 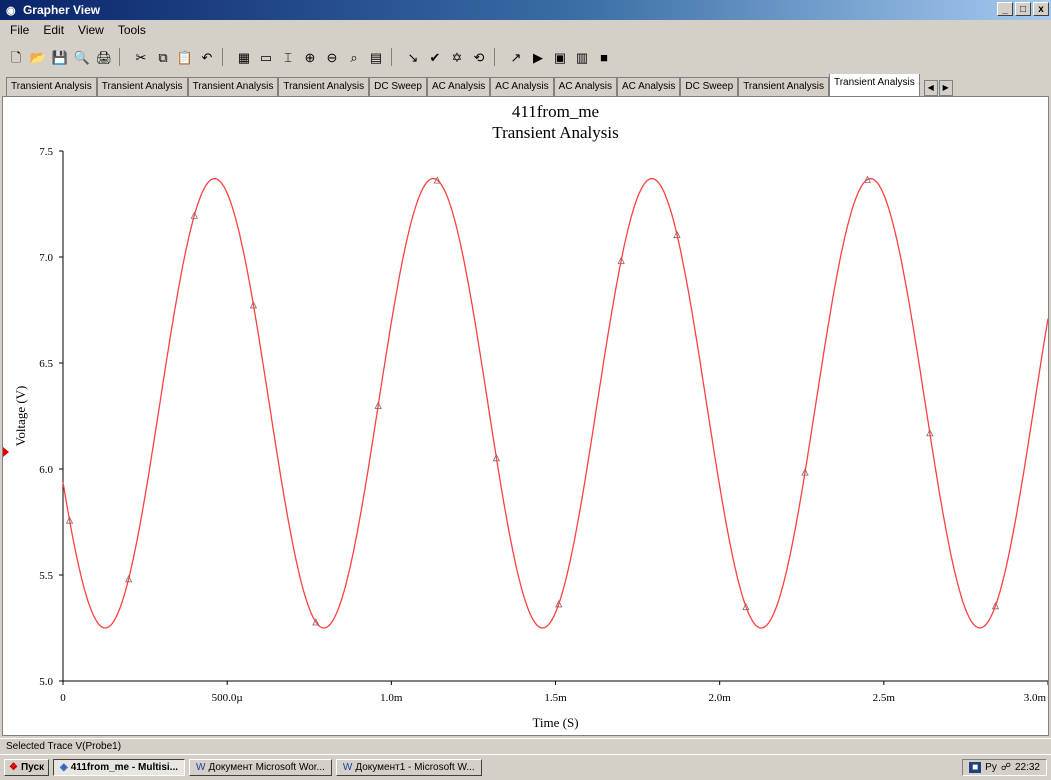 I want to click on cursor-marker-icon, so click(x=6, y=452).